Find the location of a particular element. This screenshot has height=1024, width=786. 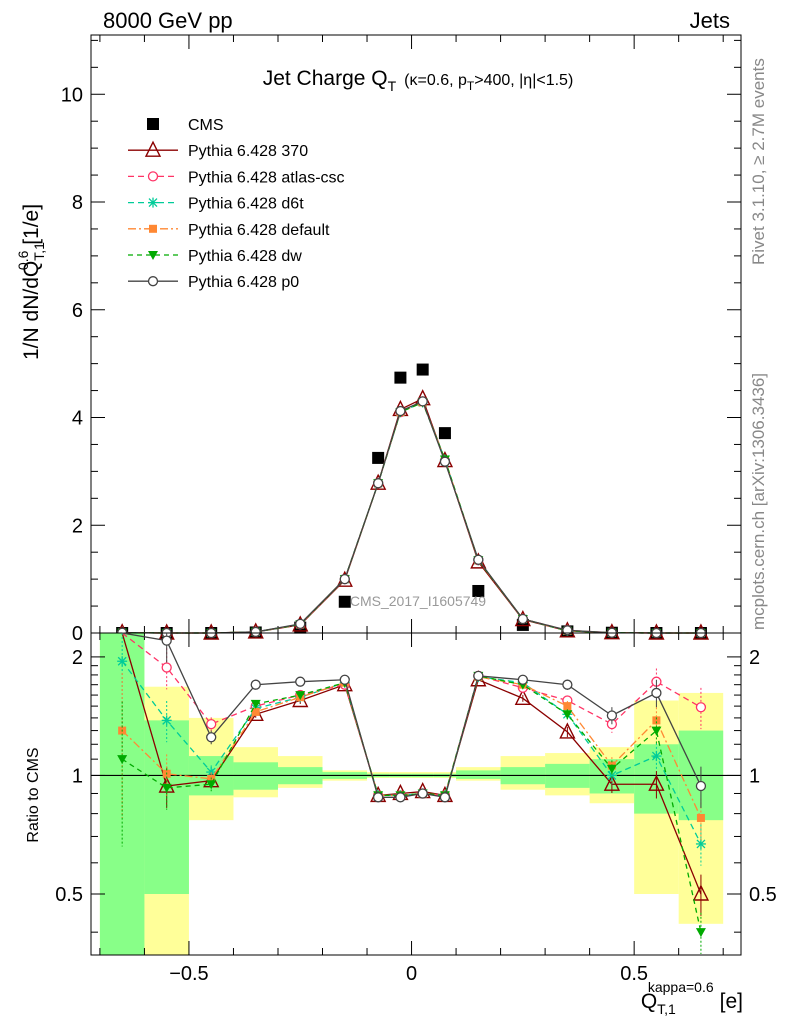

ratio-ytick-label-right: 0.5 is located at coordinates (763, 895).